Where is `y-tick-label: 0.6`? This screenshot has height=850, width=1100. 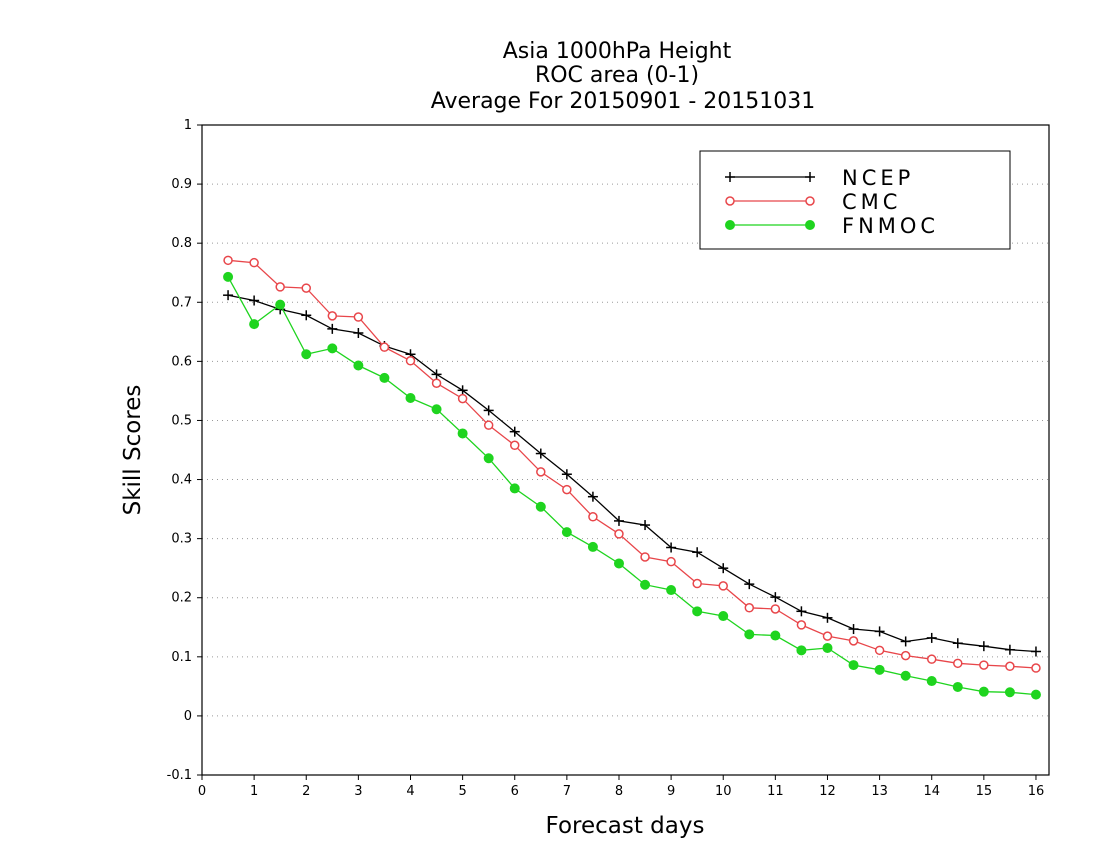 y-tick-label: 0.6 is located at coordinates (181, 361).